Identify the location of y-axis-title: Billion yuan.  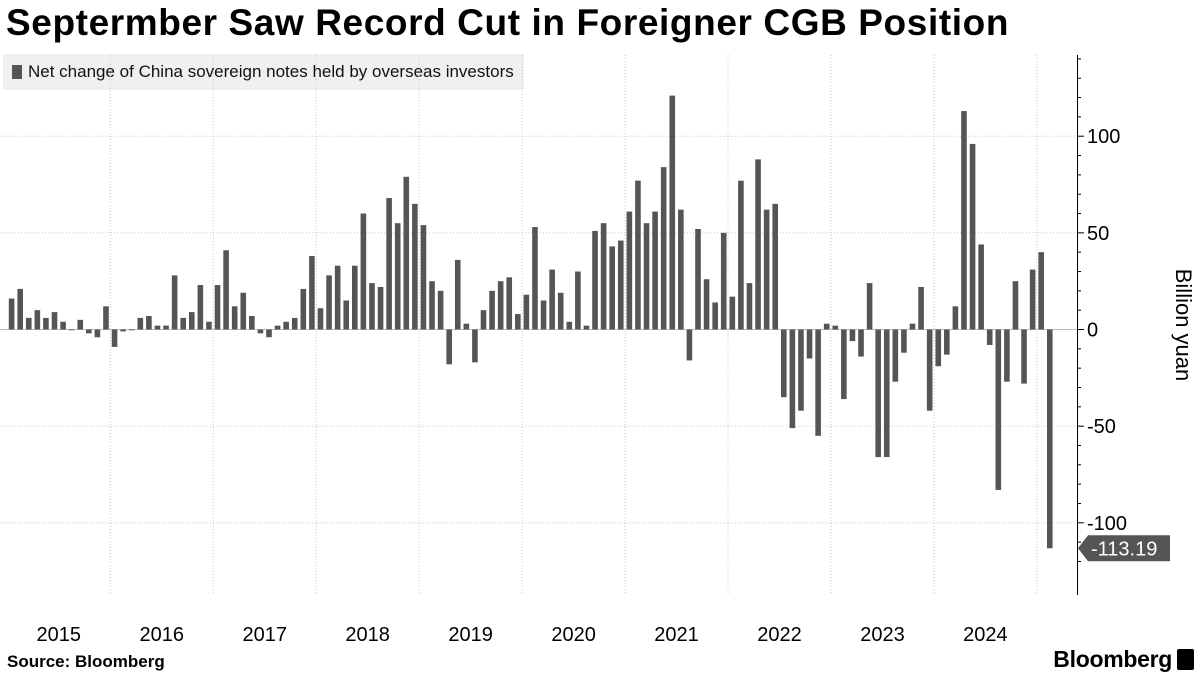
(1183, 325).